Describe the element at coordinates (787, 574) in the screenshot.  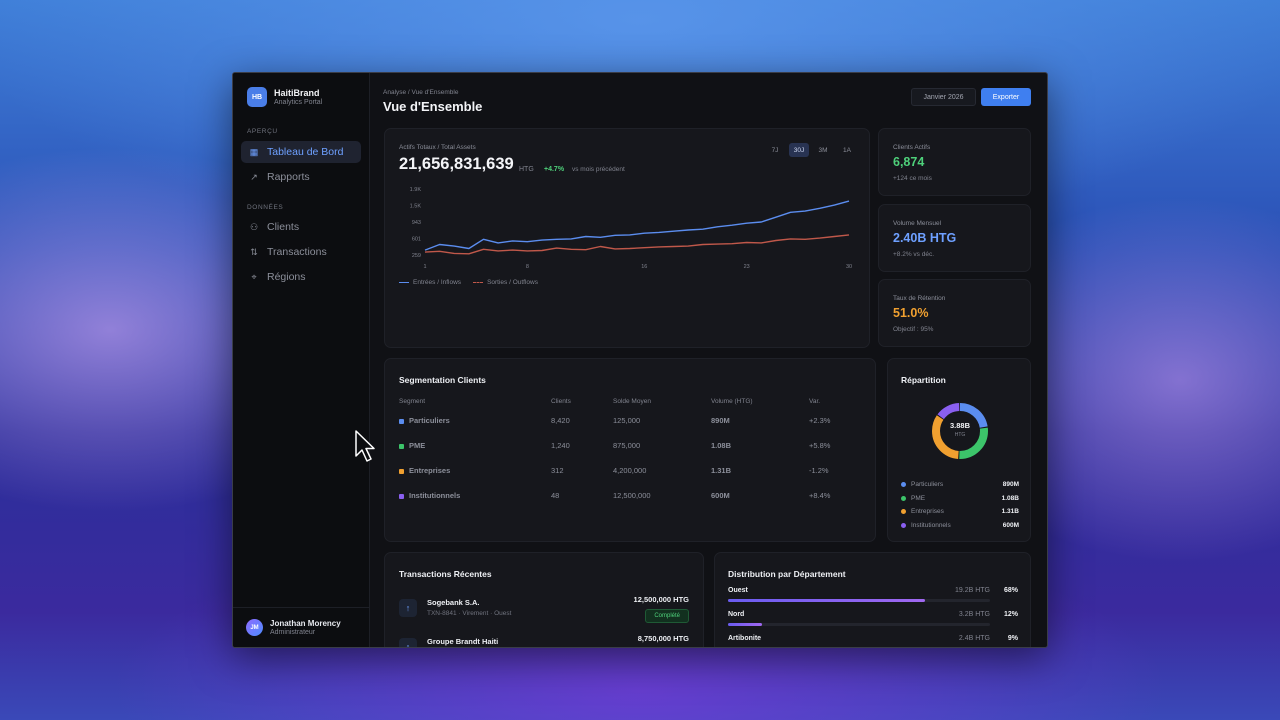
I see `distribution-title: Distribution par Département` at that location.